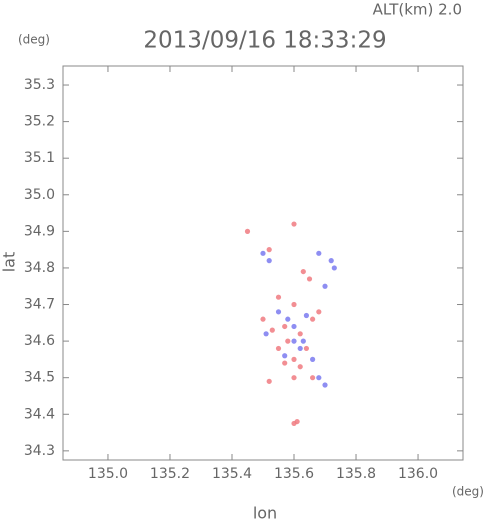 This screenshot has height=521, width=491. What do you see at coordinates (418, 474) in the screenshot?
I see `x-tick-label: 136.0` at bounding box center [418, 474].